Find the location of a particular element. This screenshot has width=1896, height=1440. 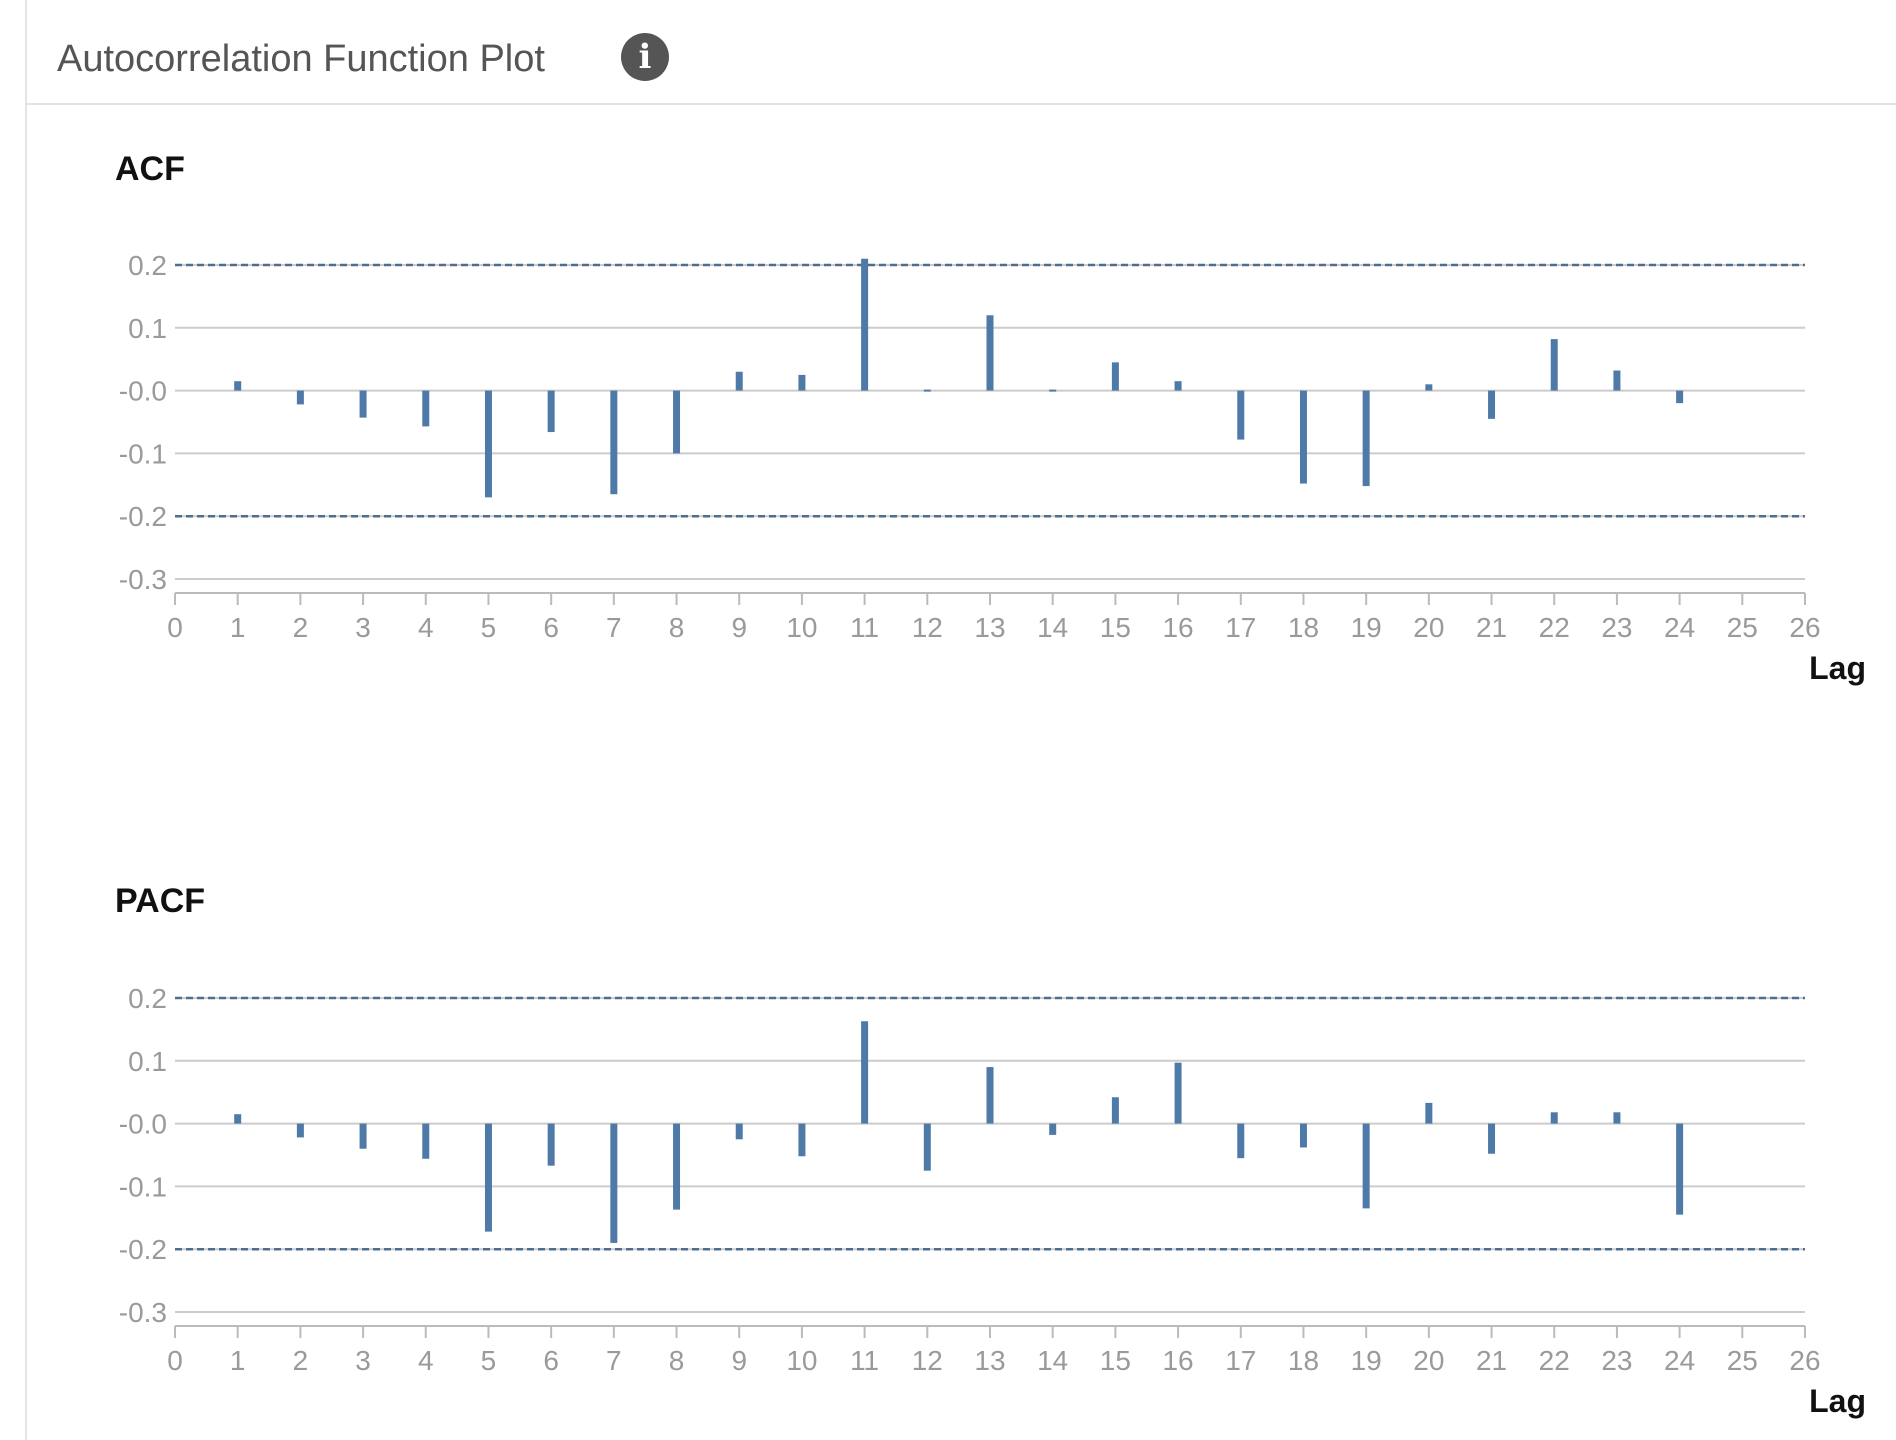

x-tick-label: 16 is located at coordinates (1177, 627).